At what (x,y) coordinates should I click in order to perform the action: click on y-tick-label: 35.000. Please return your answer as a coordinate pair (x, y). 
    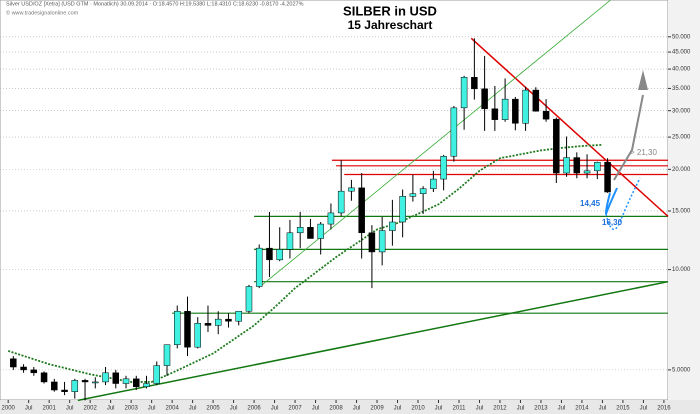
    Looking at the image, I should click on (681, 89).